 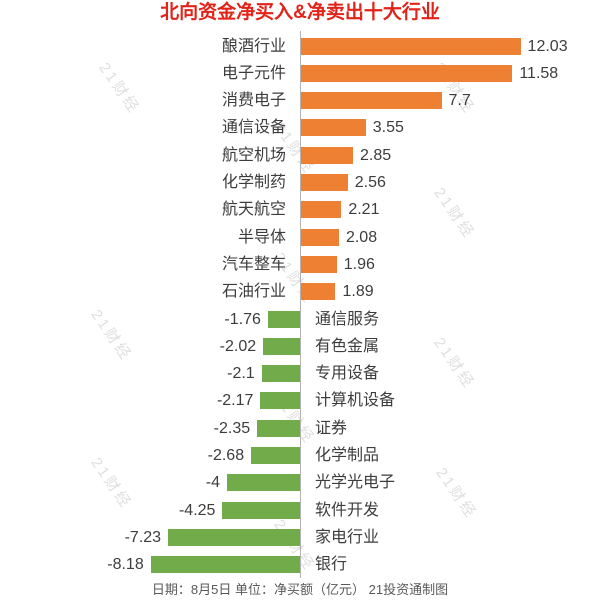 What do you see at coordinates (370, 182) in the screenshot?
I see `value-label: 2.56` at bounding box center [370, 182].